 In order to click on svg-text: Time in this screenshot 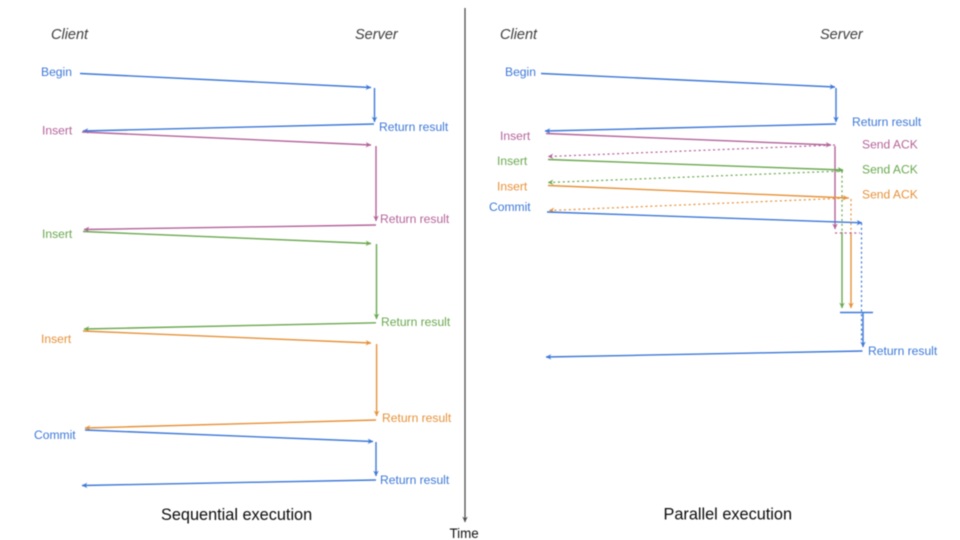, I will do `click(464, 533)`.